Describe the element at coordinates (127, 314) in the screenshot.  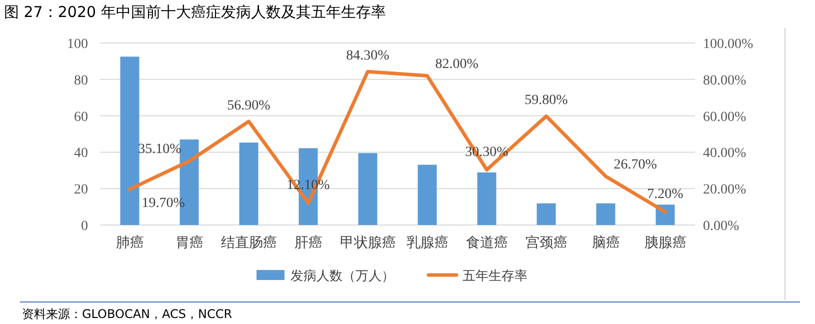
I see `text: 资料来源：GLOBOCAN，ACS，NCCR` at that location.